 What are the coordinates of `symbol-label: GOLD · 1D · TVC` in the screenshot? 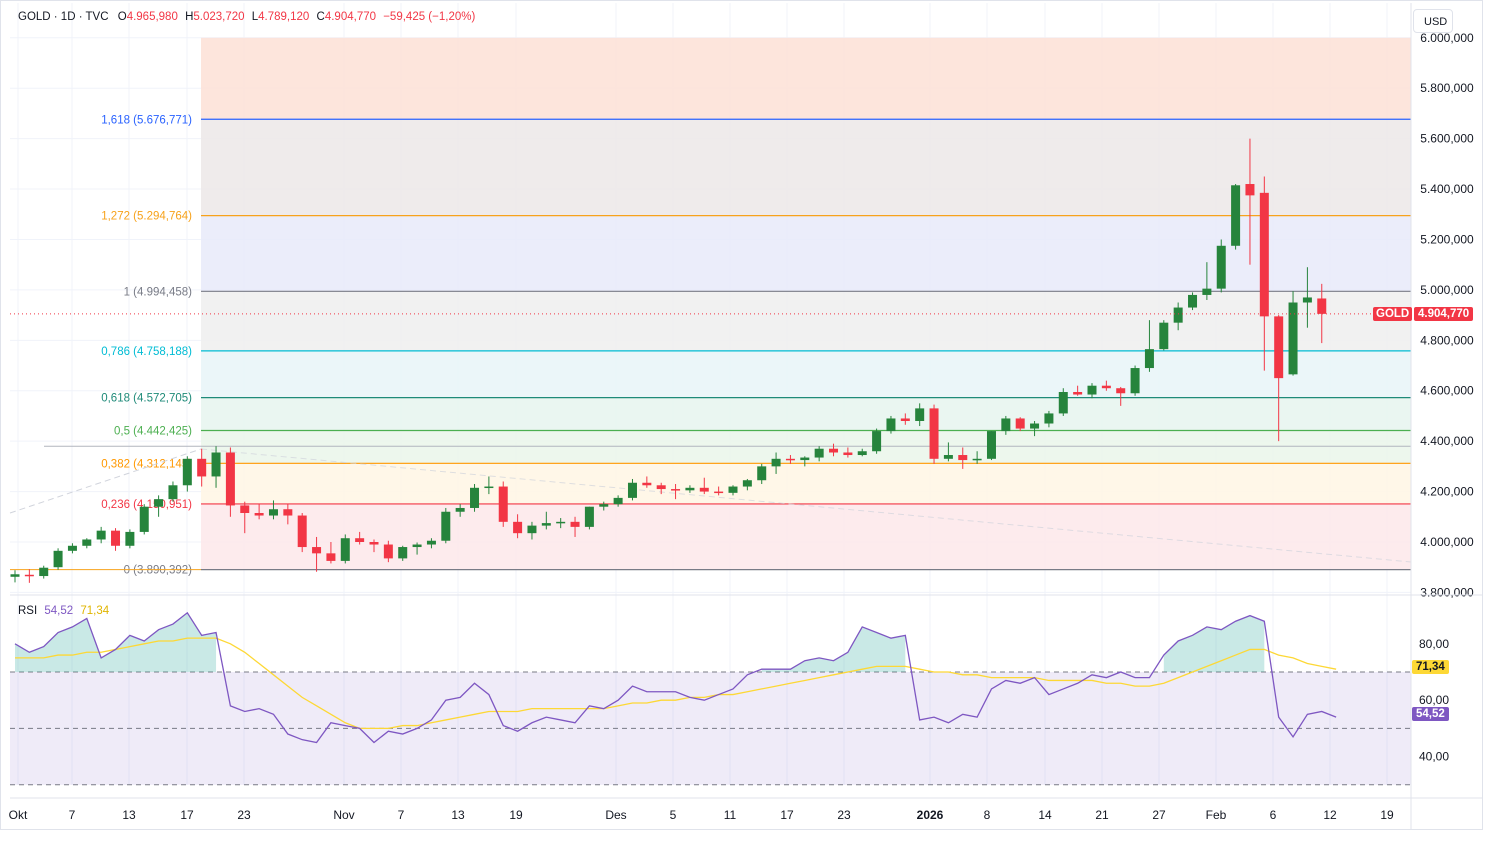 It's located at (63, 17).